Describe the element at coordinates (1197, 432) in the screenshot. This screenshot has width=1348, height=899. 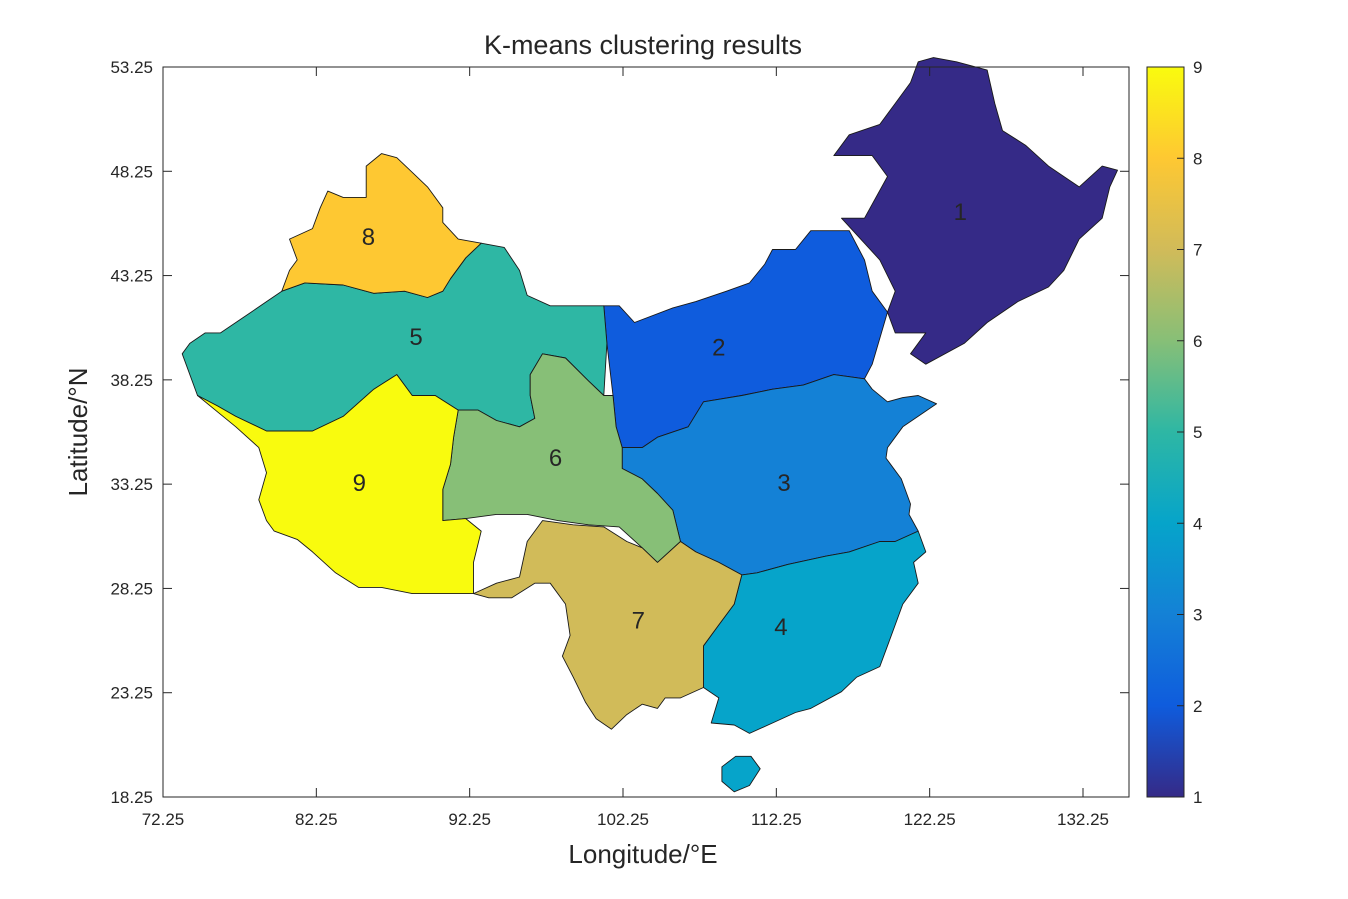
I see `colorbar-tick-label: 5` at that location.